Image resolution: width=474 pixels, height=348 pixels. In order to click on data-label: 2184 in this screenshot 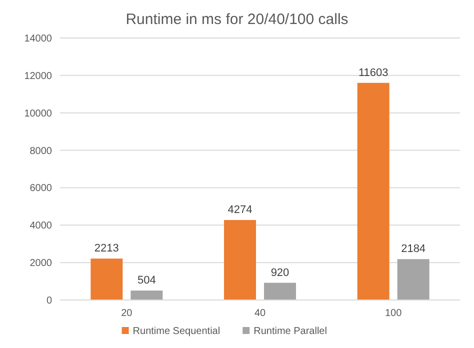, I will do `click(413, 249)`.